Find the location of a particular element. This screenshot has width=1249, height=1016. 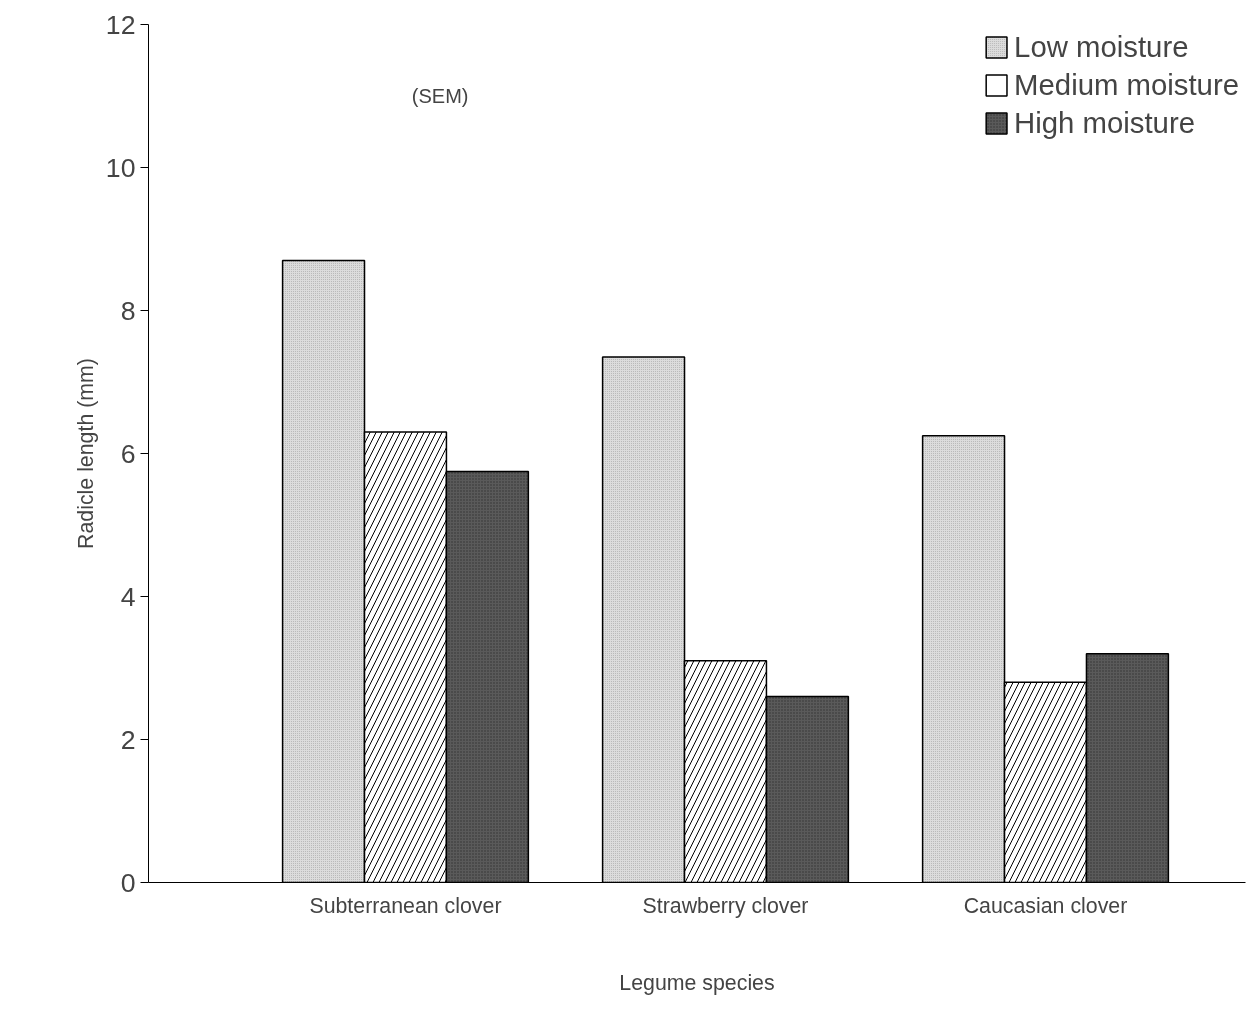

annotation: (SEM) is located at coordinates (440, 96).